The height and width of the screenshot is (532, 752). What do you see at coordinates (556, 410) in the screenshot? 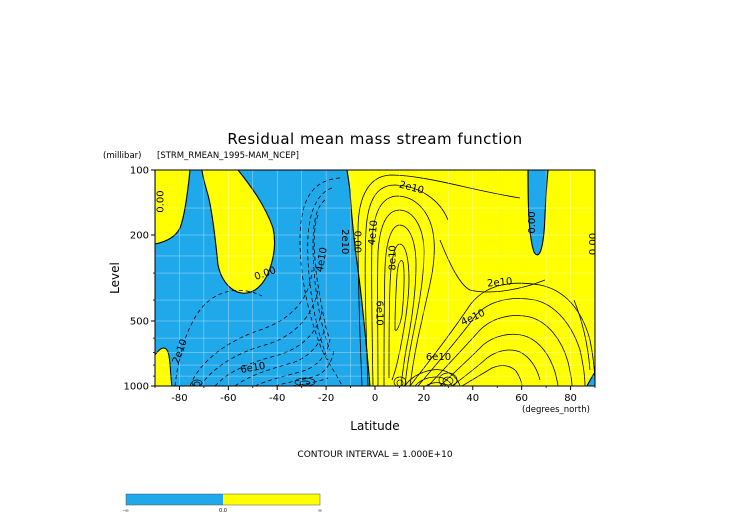
I see `x-units: (degrees_north)` at bounding box center [556, 410].